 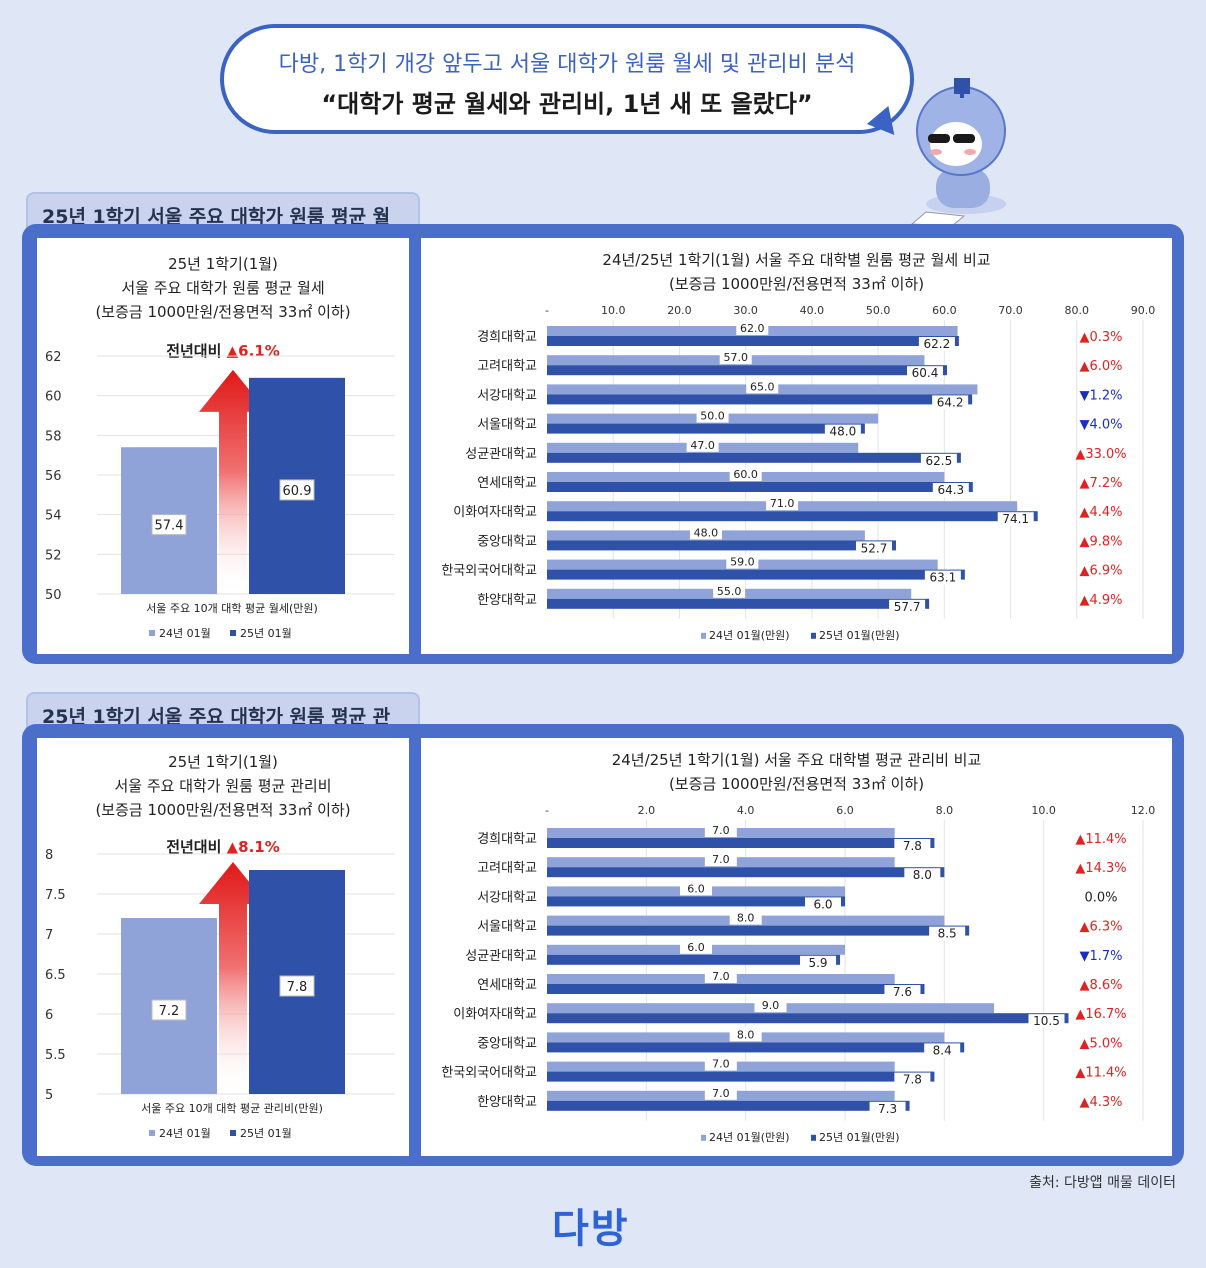 I want to click on fee-cmp-xtick-label: 10.0, so click(x=1043, y=810).